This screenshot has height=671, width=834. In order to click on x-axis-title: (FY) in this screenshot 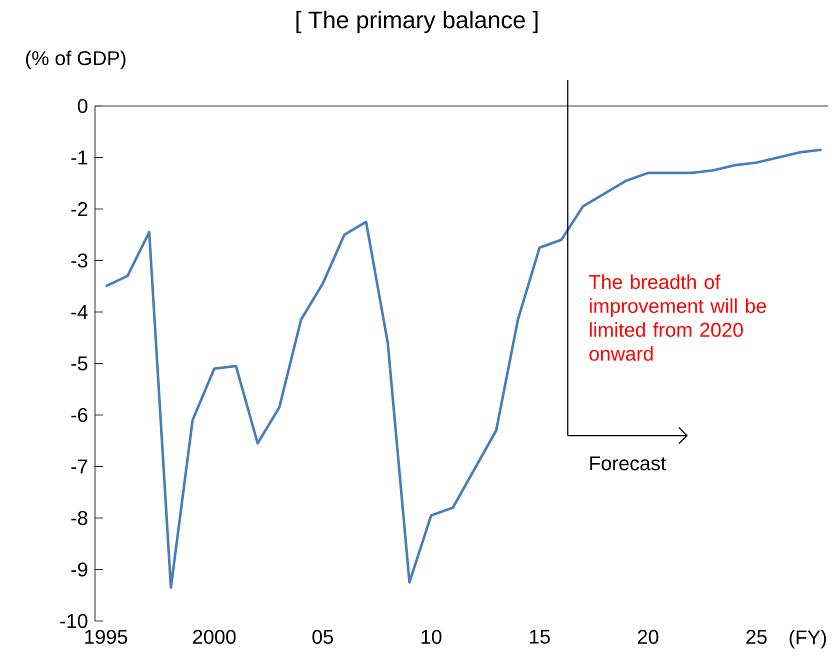, I will do `click(808, 639)`.